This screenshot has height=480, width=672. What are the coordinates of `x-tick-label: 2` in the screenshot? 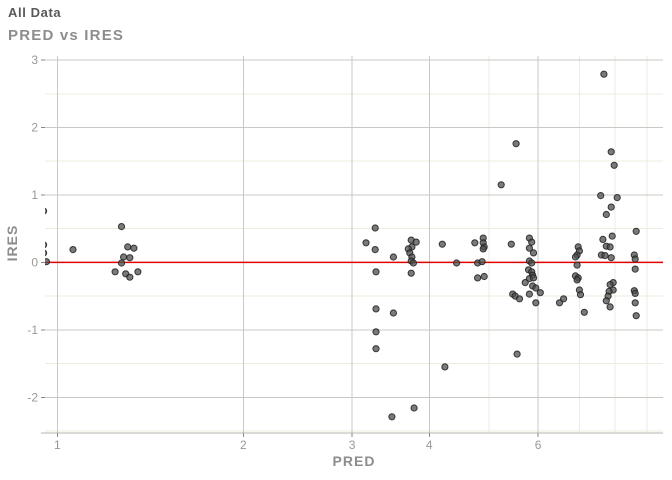 It's located at (243, 445).